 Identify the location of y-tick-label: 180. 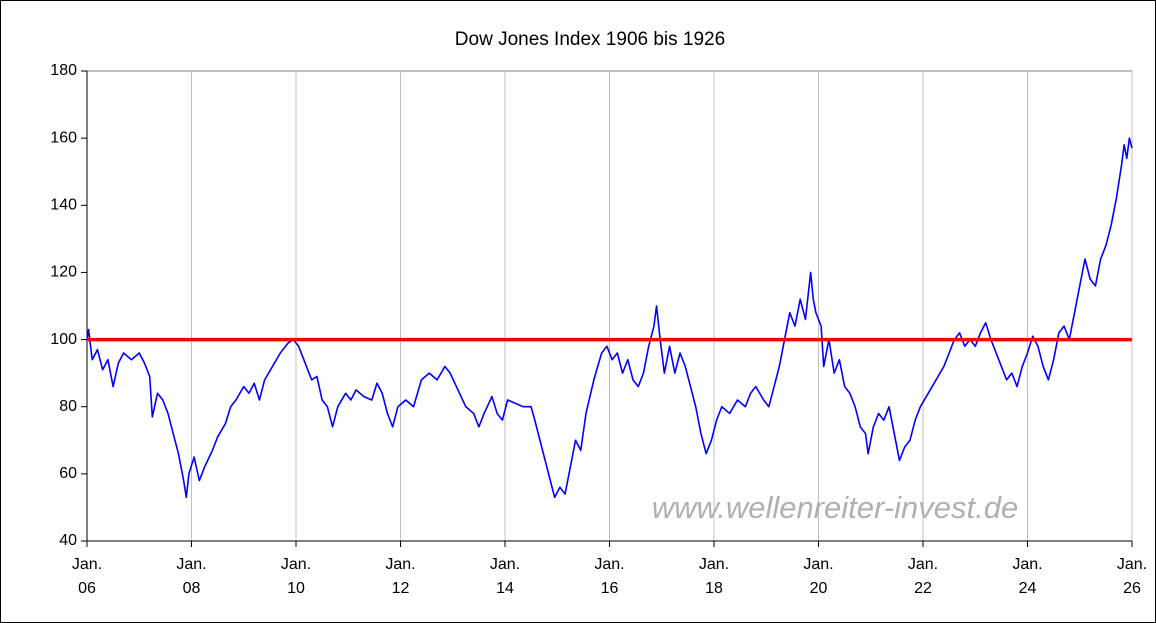
(63, 70).